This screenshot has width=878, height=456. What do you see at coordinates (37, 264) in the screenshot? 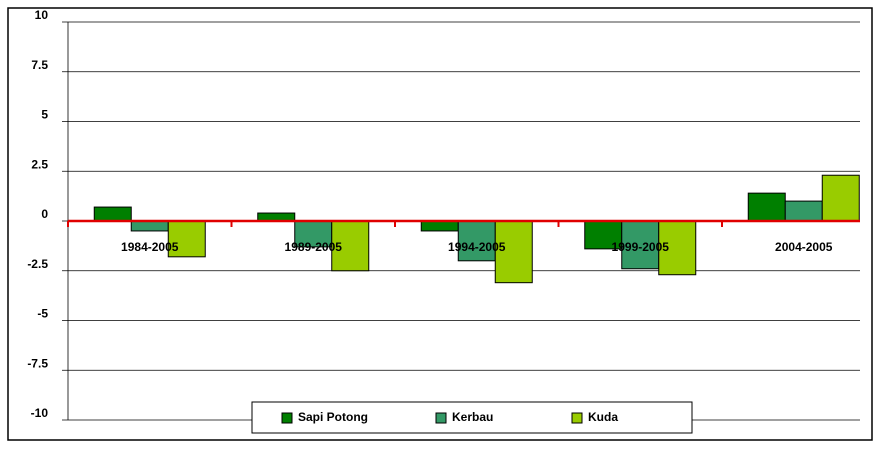
I see `y-tick-label: -2.5` at bounding box center [37, 264].